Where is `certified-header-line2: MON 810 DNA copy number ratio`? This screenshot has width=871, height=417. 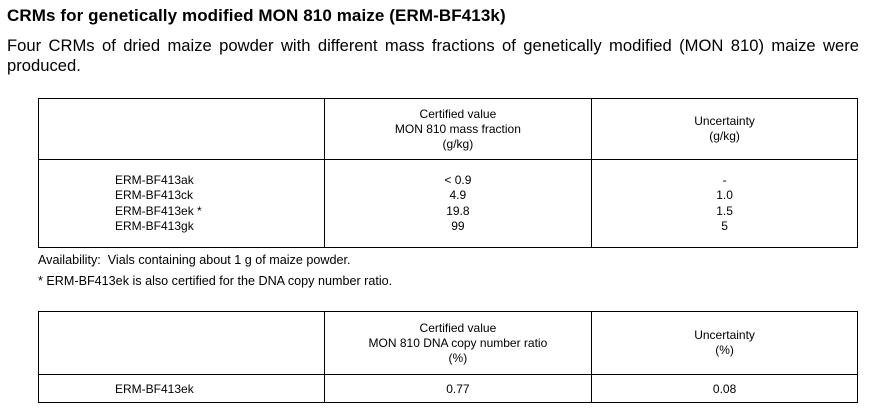 certified-header-line2: MON 810 DNA copy number ratio is located at coordinates (458, 342).